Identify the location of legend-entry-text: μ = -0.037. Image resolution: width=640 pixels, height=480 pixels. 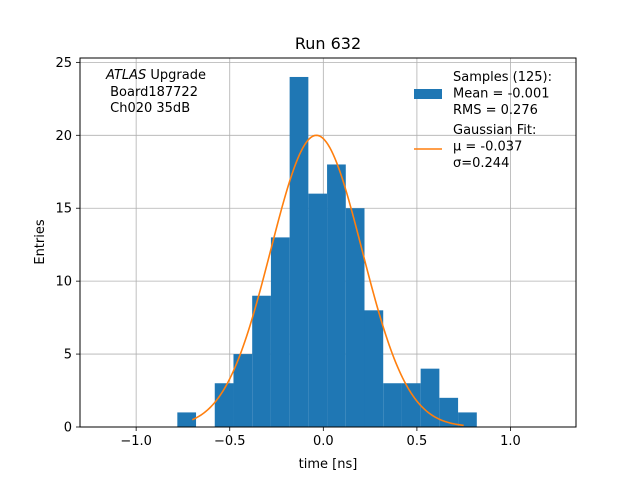
(487, 147).